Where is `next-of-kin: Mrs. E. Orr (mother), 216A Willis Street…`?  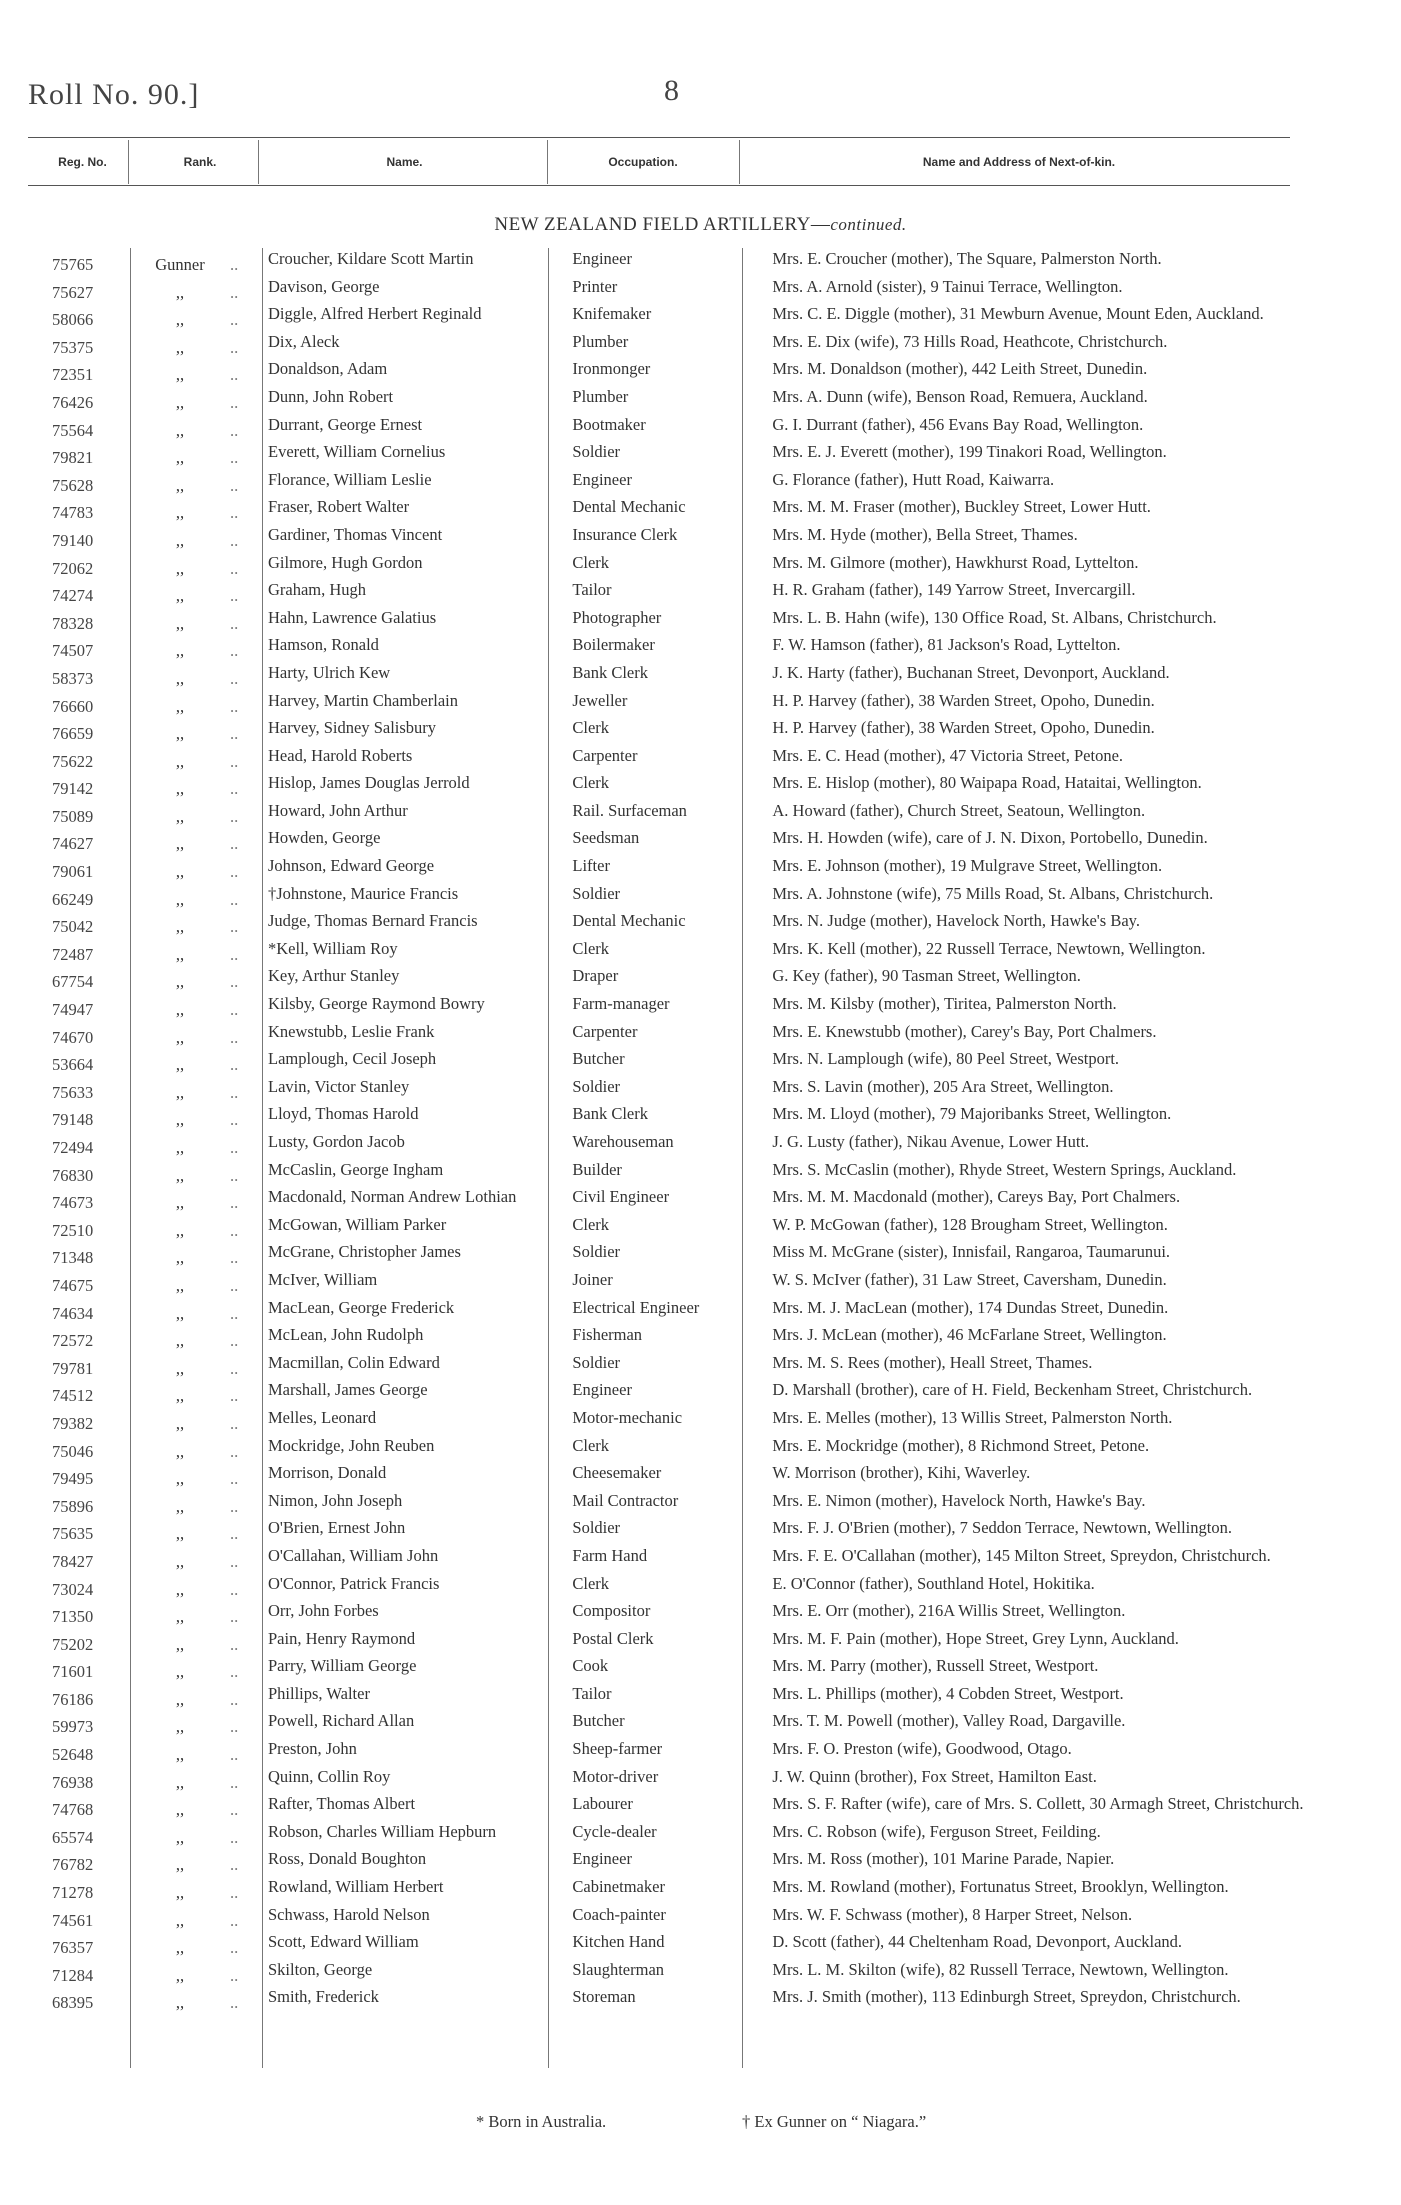
next-of-kin: Mrs. E. Orr (mother), 216A Willis Street… is located at coordinates (949, 1611).